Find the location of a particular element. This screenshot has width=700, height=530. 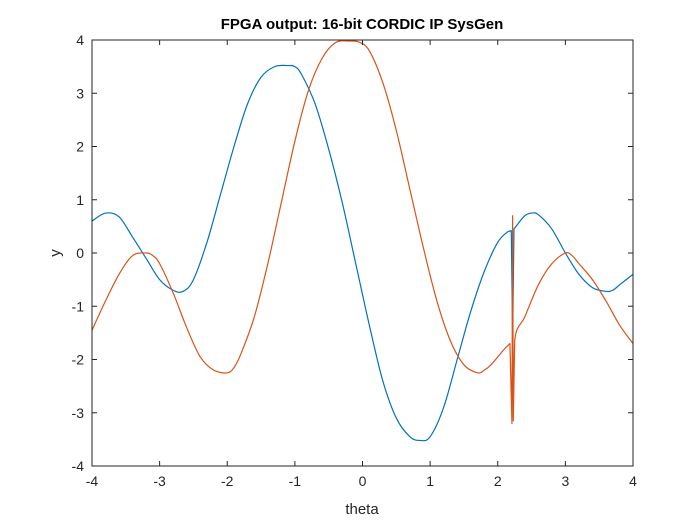

x-tick-label: 1 is located at coordinates (430, 481).